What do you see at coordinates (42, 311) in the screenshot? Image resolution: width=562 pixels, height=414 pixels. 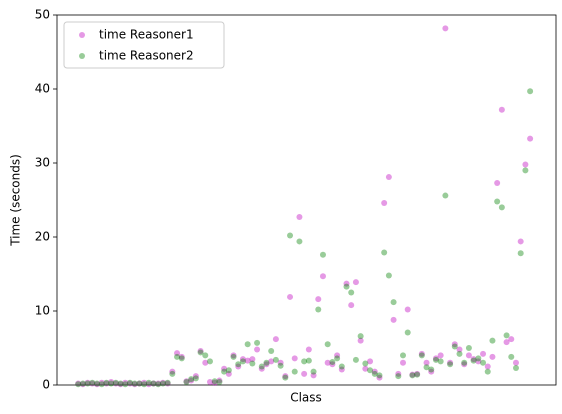 I see `y-tick-label: 10` at bounding box center [42, 311].